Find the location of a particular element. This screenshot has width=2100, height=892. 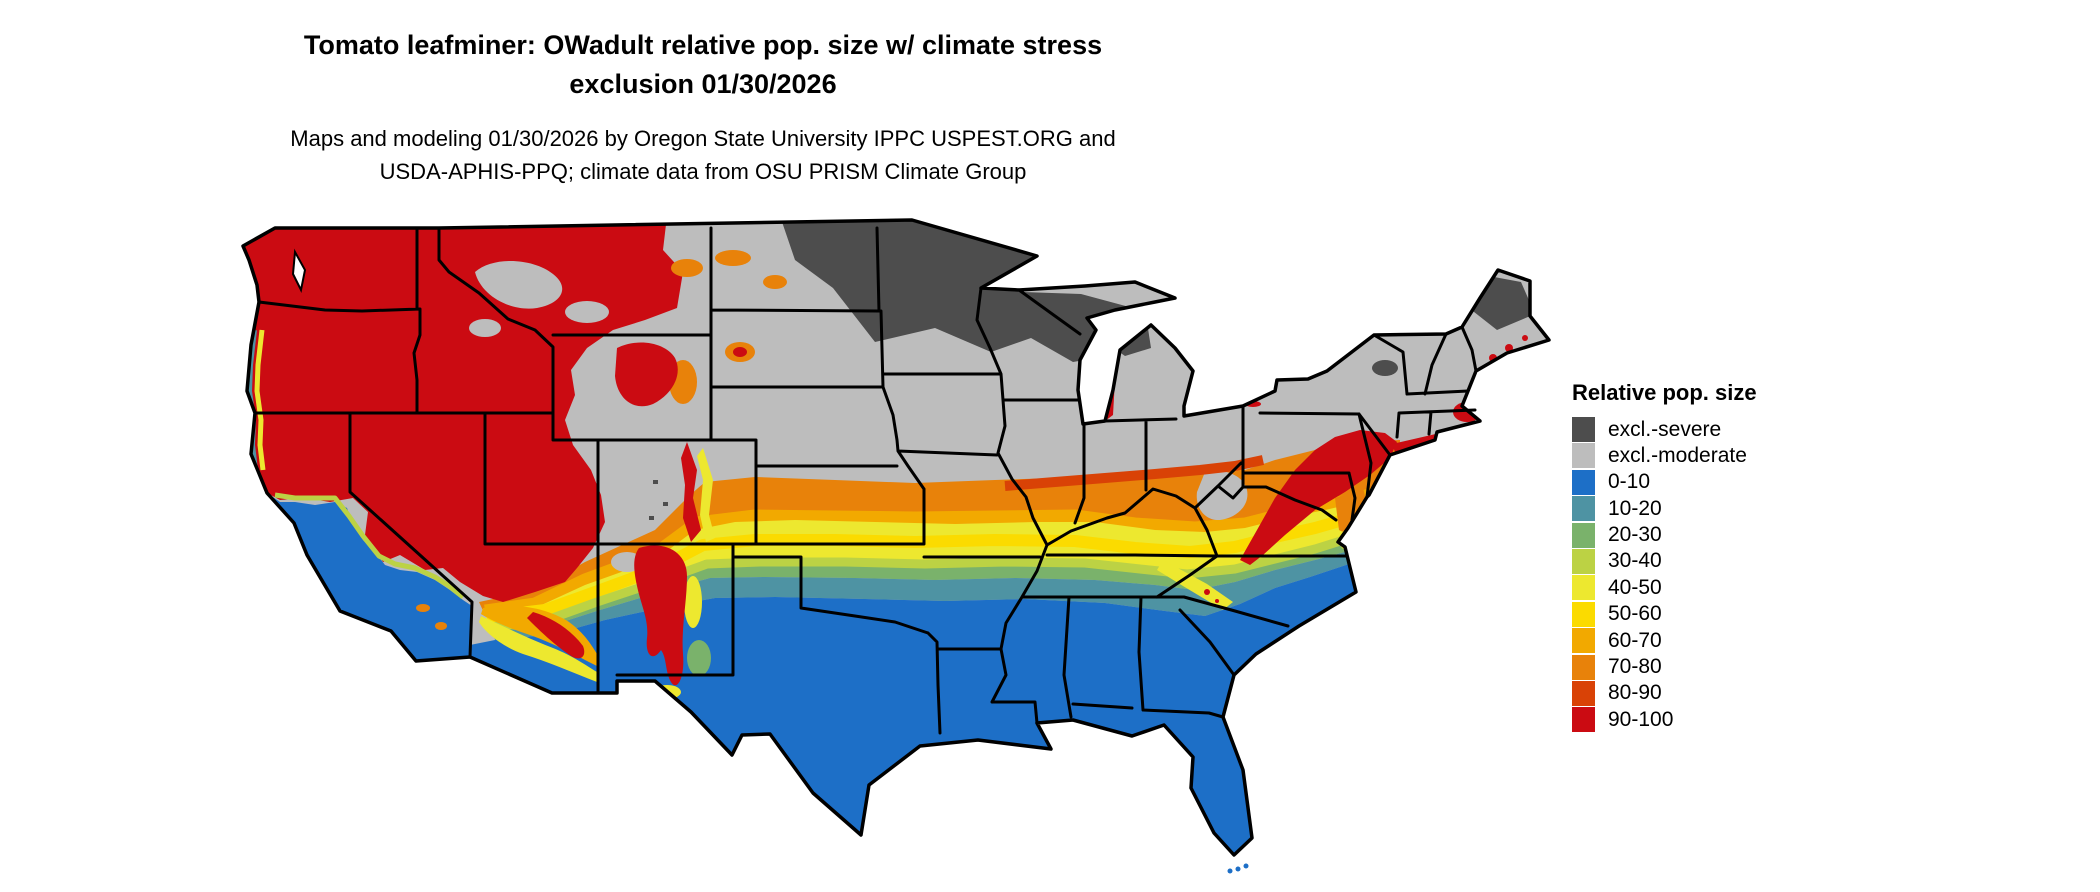

legend-title: Relative pop. size is located at coordinates (1664, 392).